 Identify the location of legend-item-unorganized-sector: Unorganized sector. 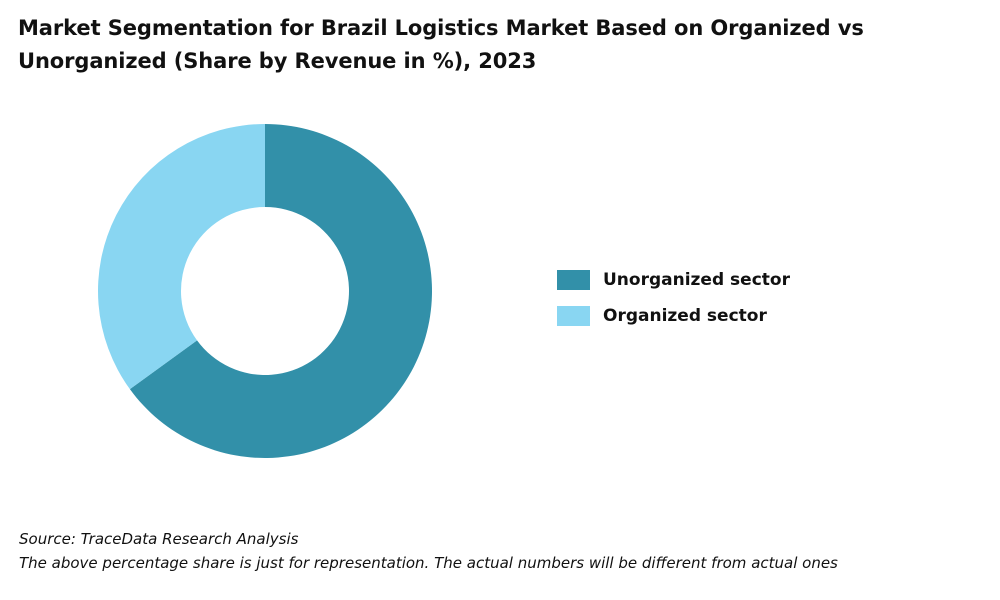
(673, 280).